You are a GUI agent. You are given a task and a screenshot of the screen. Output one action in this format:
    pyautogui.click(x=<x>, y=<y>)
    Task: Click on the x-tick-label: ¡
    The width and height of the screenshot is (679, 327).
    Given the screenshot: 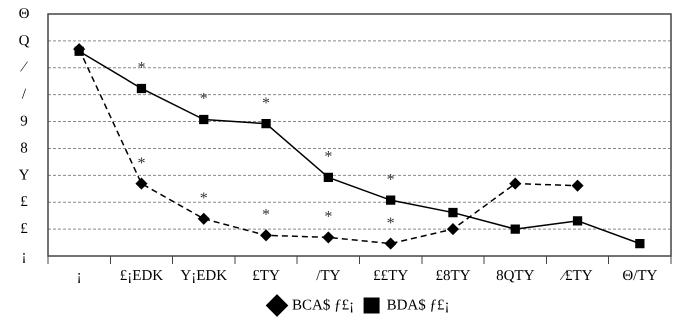 What is the action you would take?
    pyautogui.click(x=79, y=276)
    